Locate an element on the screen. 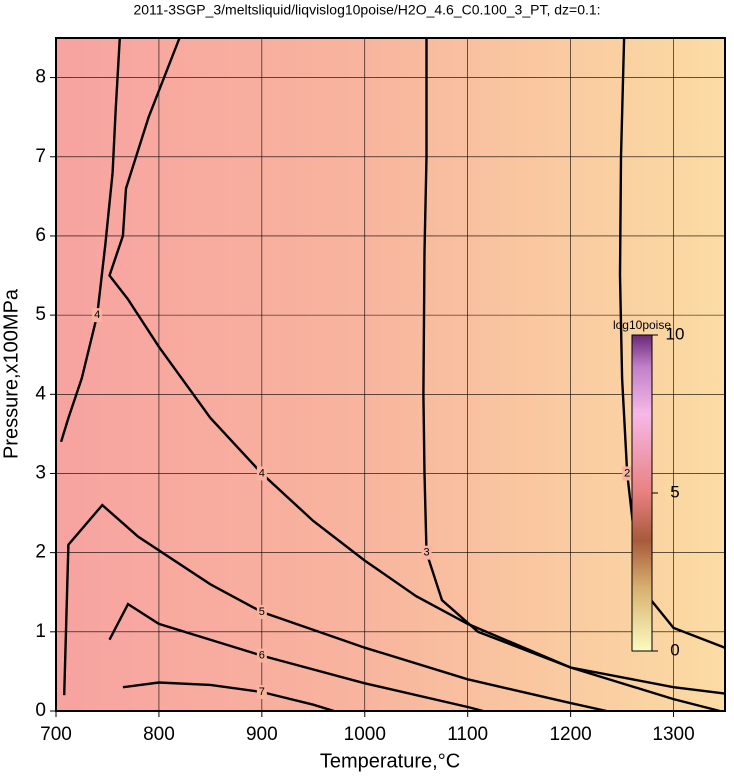 The image size is (734, 776). x-tick-label: 700 is located at coordinates (56, 734).